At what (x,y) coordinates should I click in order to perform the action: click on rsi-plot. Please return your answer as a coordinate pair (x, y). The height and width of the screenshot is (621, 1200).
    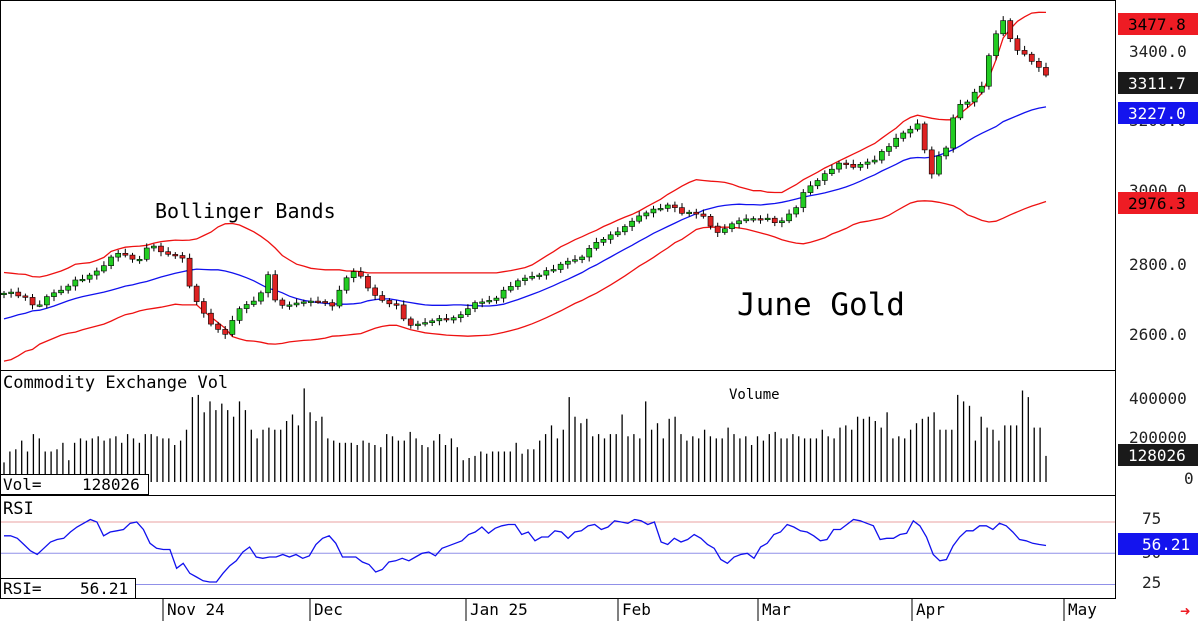
    Looking at the image, I should click on (558, 551).